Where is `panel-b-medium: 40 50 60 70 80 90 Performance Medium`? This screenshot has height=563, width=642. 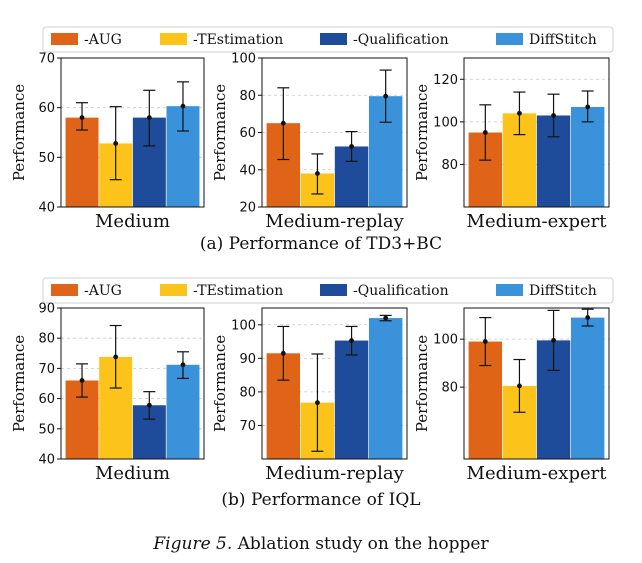 panel-b-medium: 40 50 60 70 80 90 Performance Medium is located at coordinates (107, 393).